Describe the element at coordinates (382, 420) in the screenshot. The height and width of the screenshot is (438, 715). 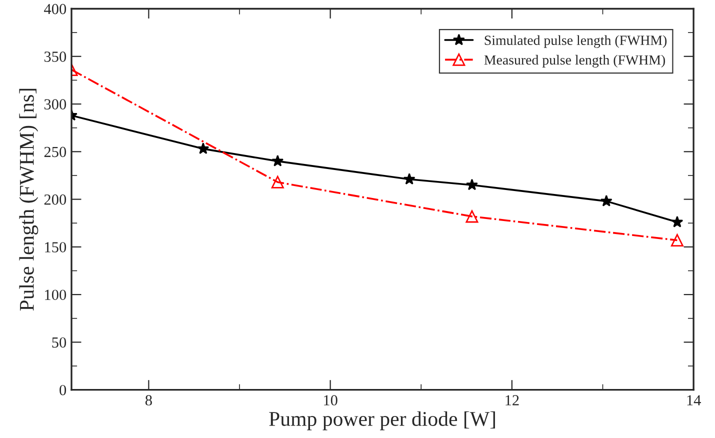
I see `x-axis-title: Pump power per diode [W]` at that location.